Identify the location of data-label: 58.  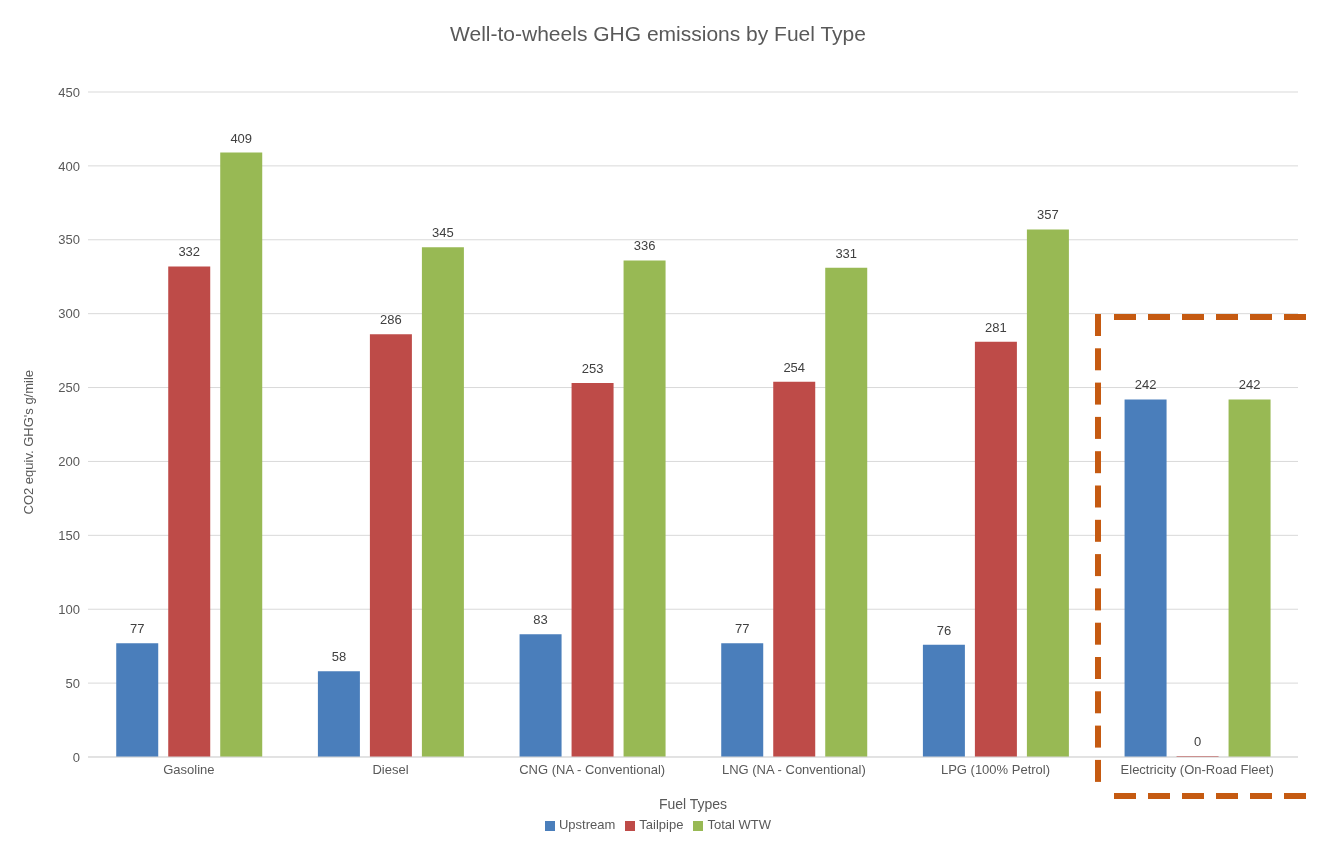
(339, 657).